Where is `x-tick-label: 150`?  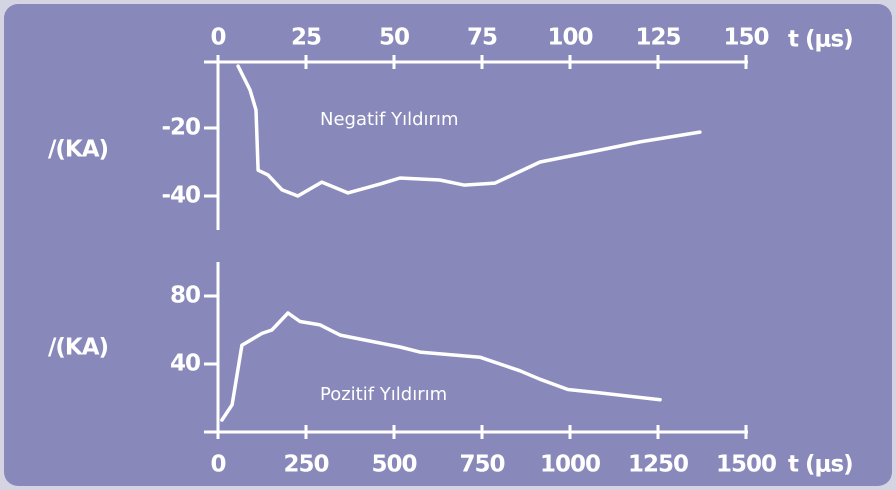 x-tick-label: 150 is located at coordinates (745, 38).